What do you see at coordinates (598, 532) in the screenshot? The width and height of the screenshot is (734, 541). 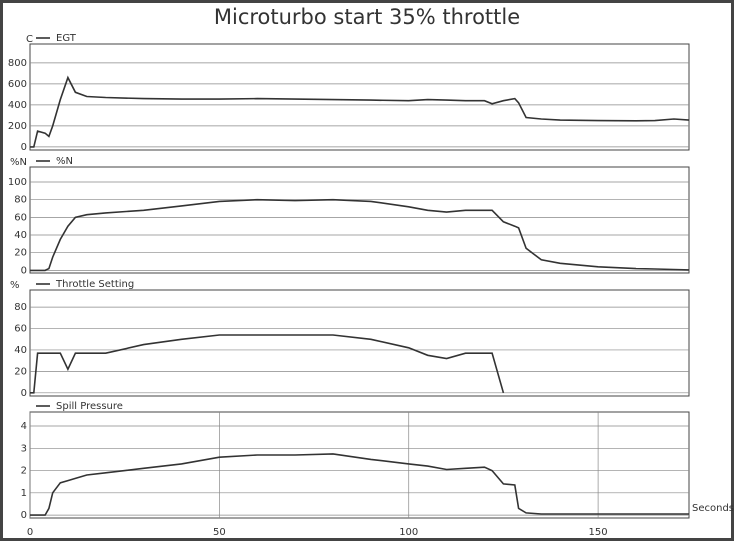 I see `x-tick-label: 150` at bounding box center [598, 532].